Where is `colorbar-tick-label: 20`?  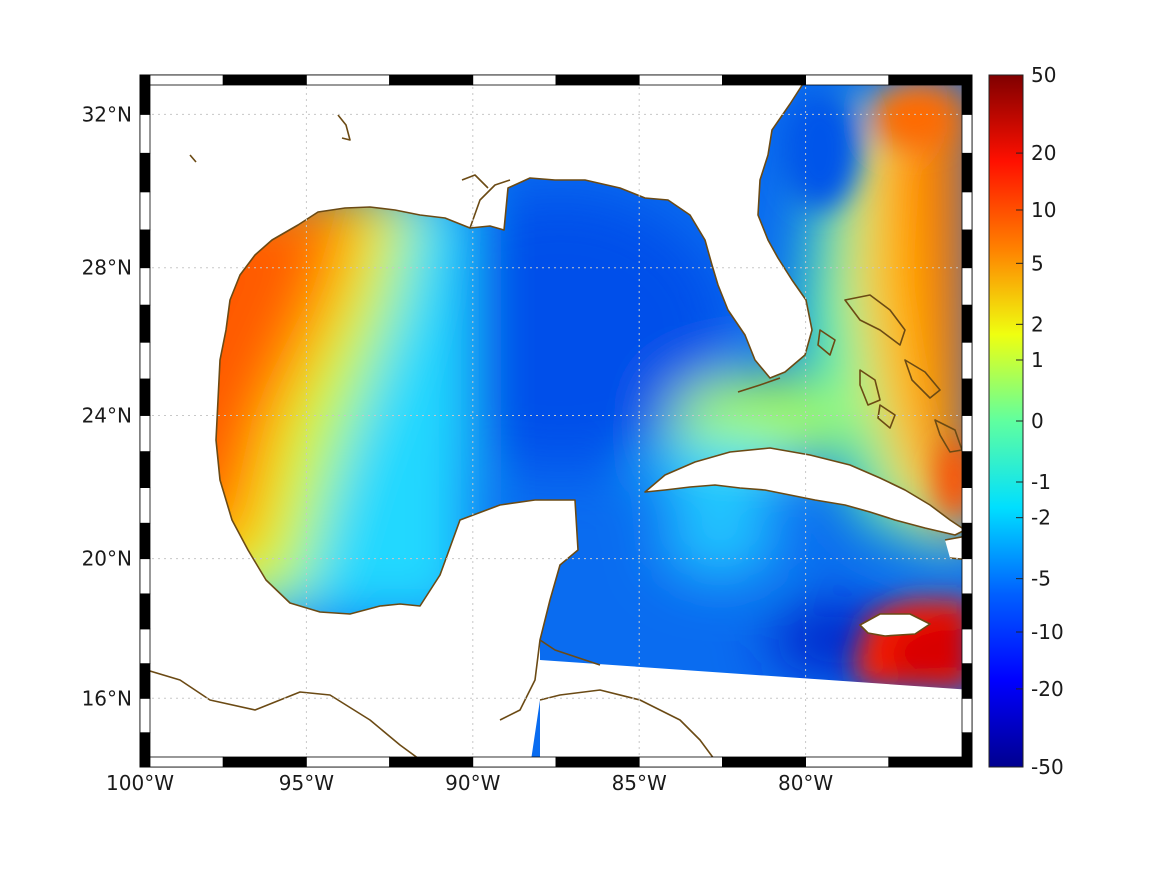 colorbar-tick-label: 20 is located at coordinates (1043, 153).